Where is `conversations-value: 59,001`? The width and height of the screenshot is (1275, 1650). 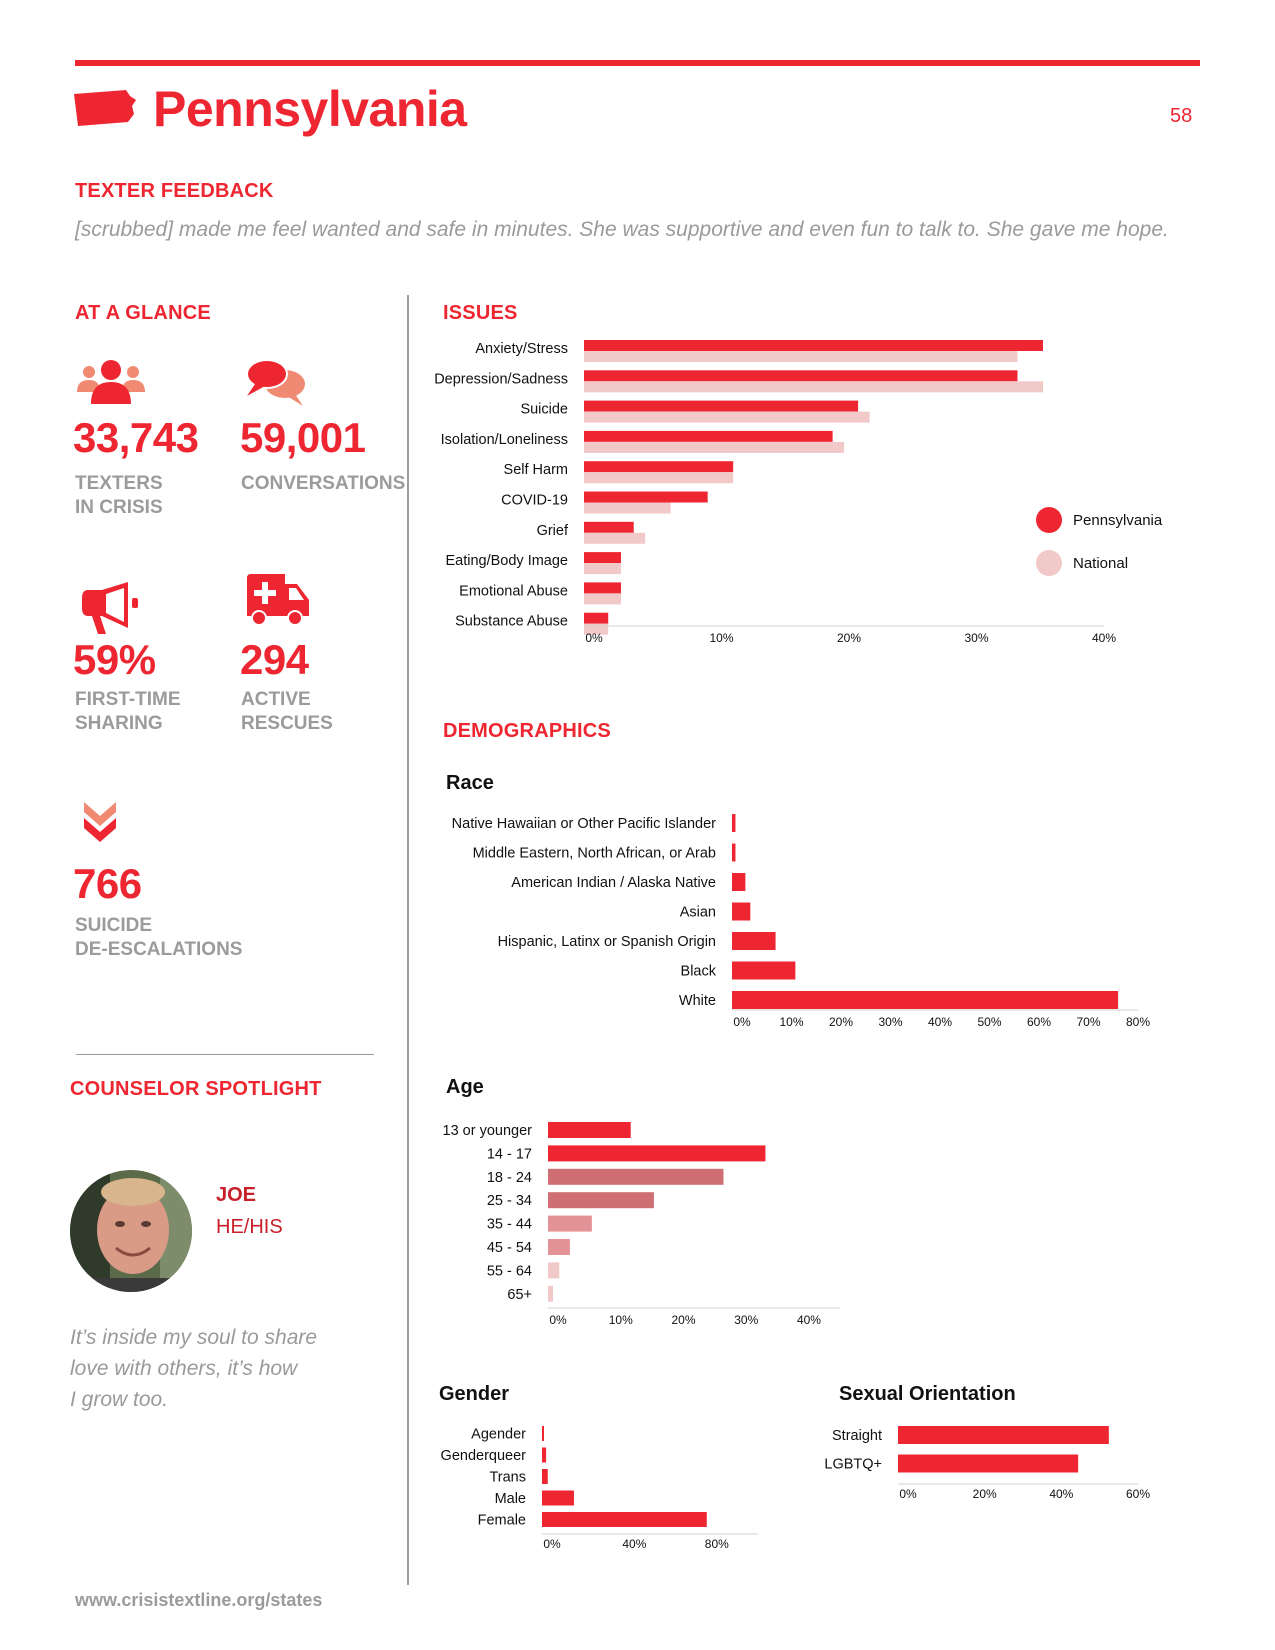
conversations-value: 59,001 is located at coordinates (303, 437).